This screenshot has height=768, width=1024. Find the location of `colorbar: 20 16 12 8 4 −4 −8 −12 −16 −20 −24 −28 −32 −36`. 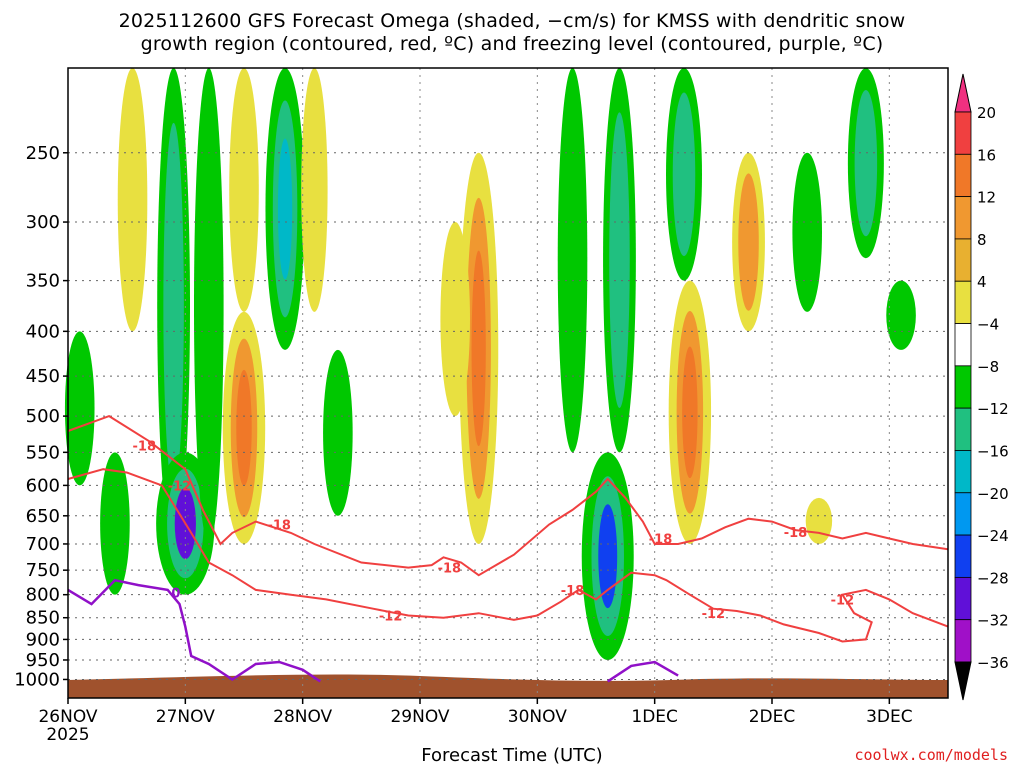

colorbar: 20 16 12 8 4 −4 −8 −12 −16 −20 −24 −28 −32 −36 is located at coordinates (981, 387).